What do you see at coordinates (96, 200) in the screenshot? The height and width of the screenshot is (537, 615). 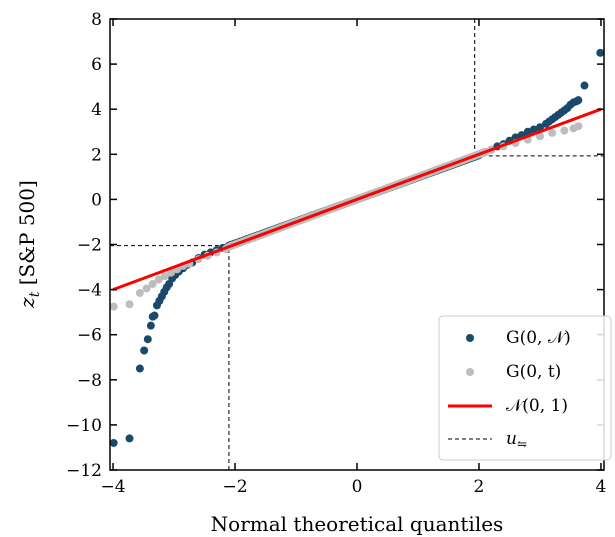 I see `y-tick-label: 0` at bounding box center [96, 200].